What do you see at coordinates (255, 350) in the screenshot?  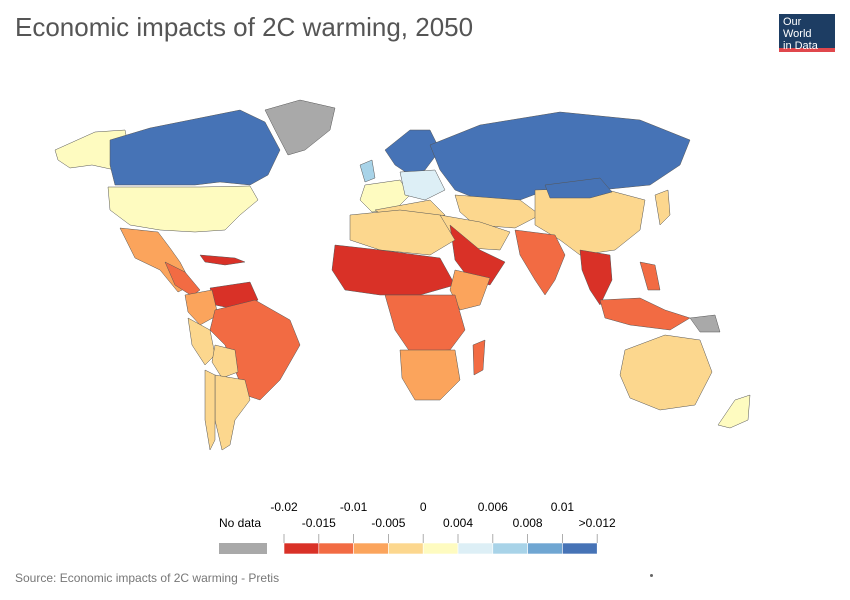 I see `region-brazil` at bounding box center [255, 350].